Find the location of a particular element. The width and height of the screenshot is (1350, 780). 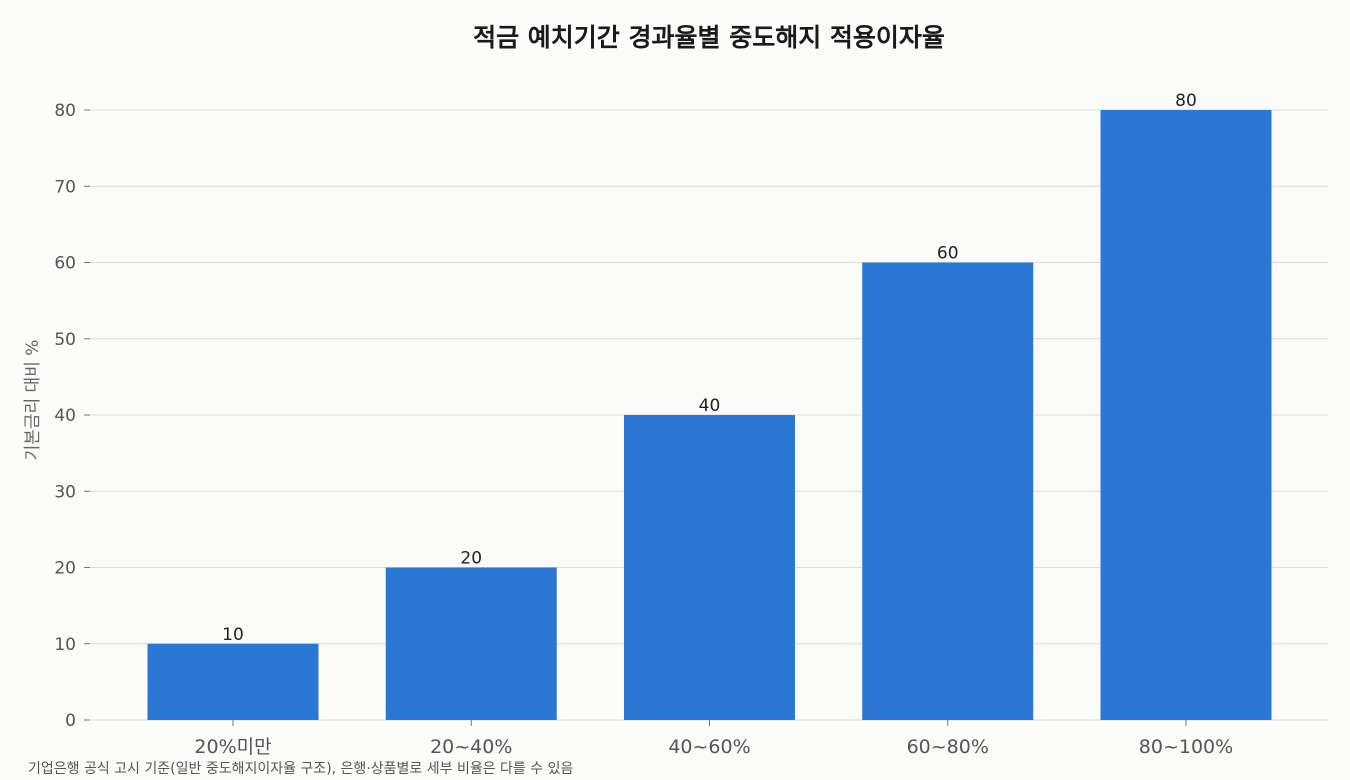

y-tick-label: 50 is located at coordinates (65, 340).